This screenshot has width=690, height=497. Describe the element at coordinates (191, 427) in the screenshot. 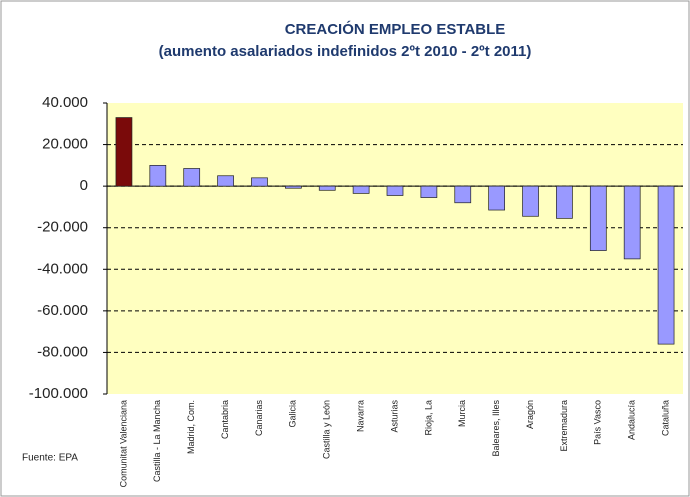

I see `x-tick-label: Madrid, Com.` at that location.